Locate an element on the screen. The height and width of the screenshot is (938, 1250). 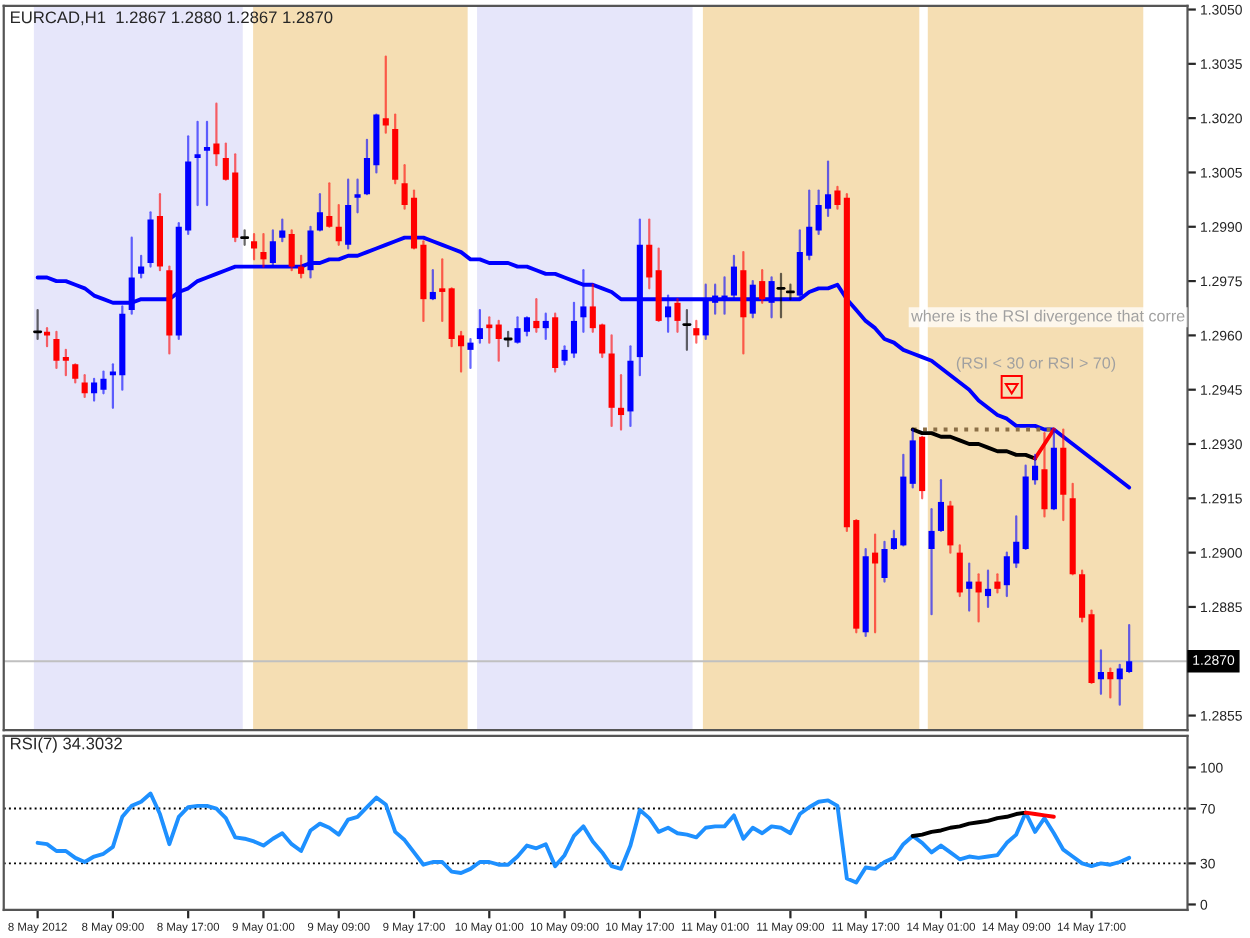
chart-title: EURCAD,H1 1.2867 1.2880 1.2867 1.2870 is located at coordinates (172, 18).